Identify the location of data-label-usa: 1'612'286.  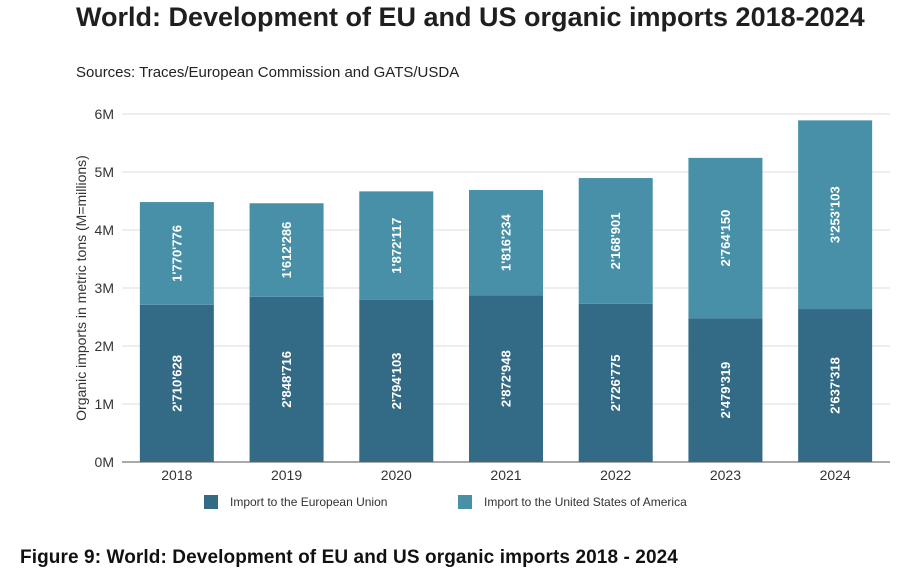
(286, 250).